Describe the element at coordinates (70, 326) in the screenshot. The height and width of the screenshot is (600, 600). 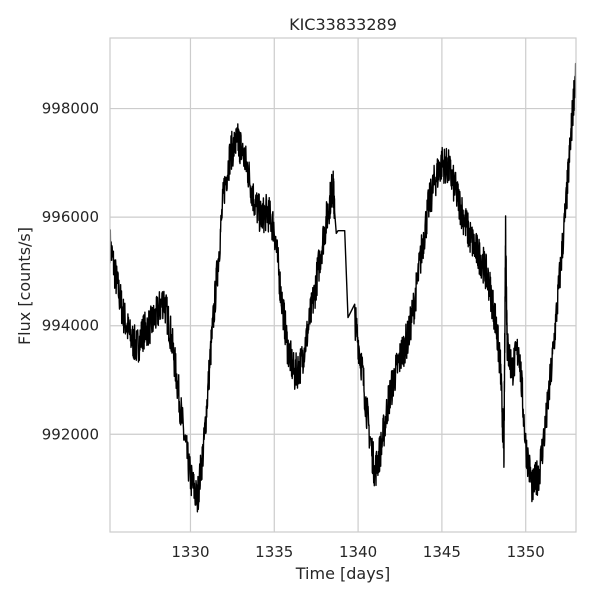
I see `y-tick-label: 994000` at that location.